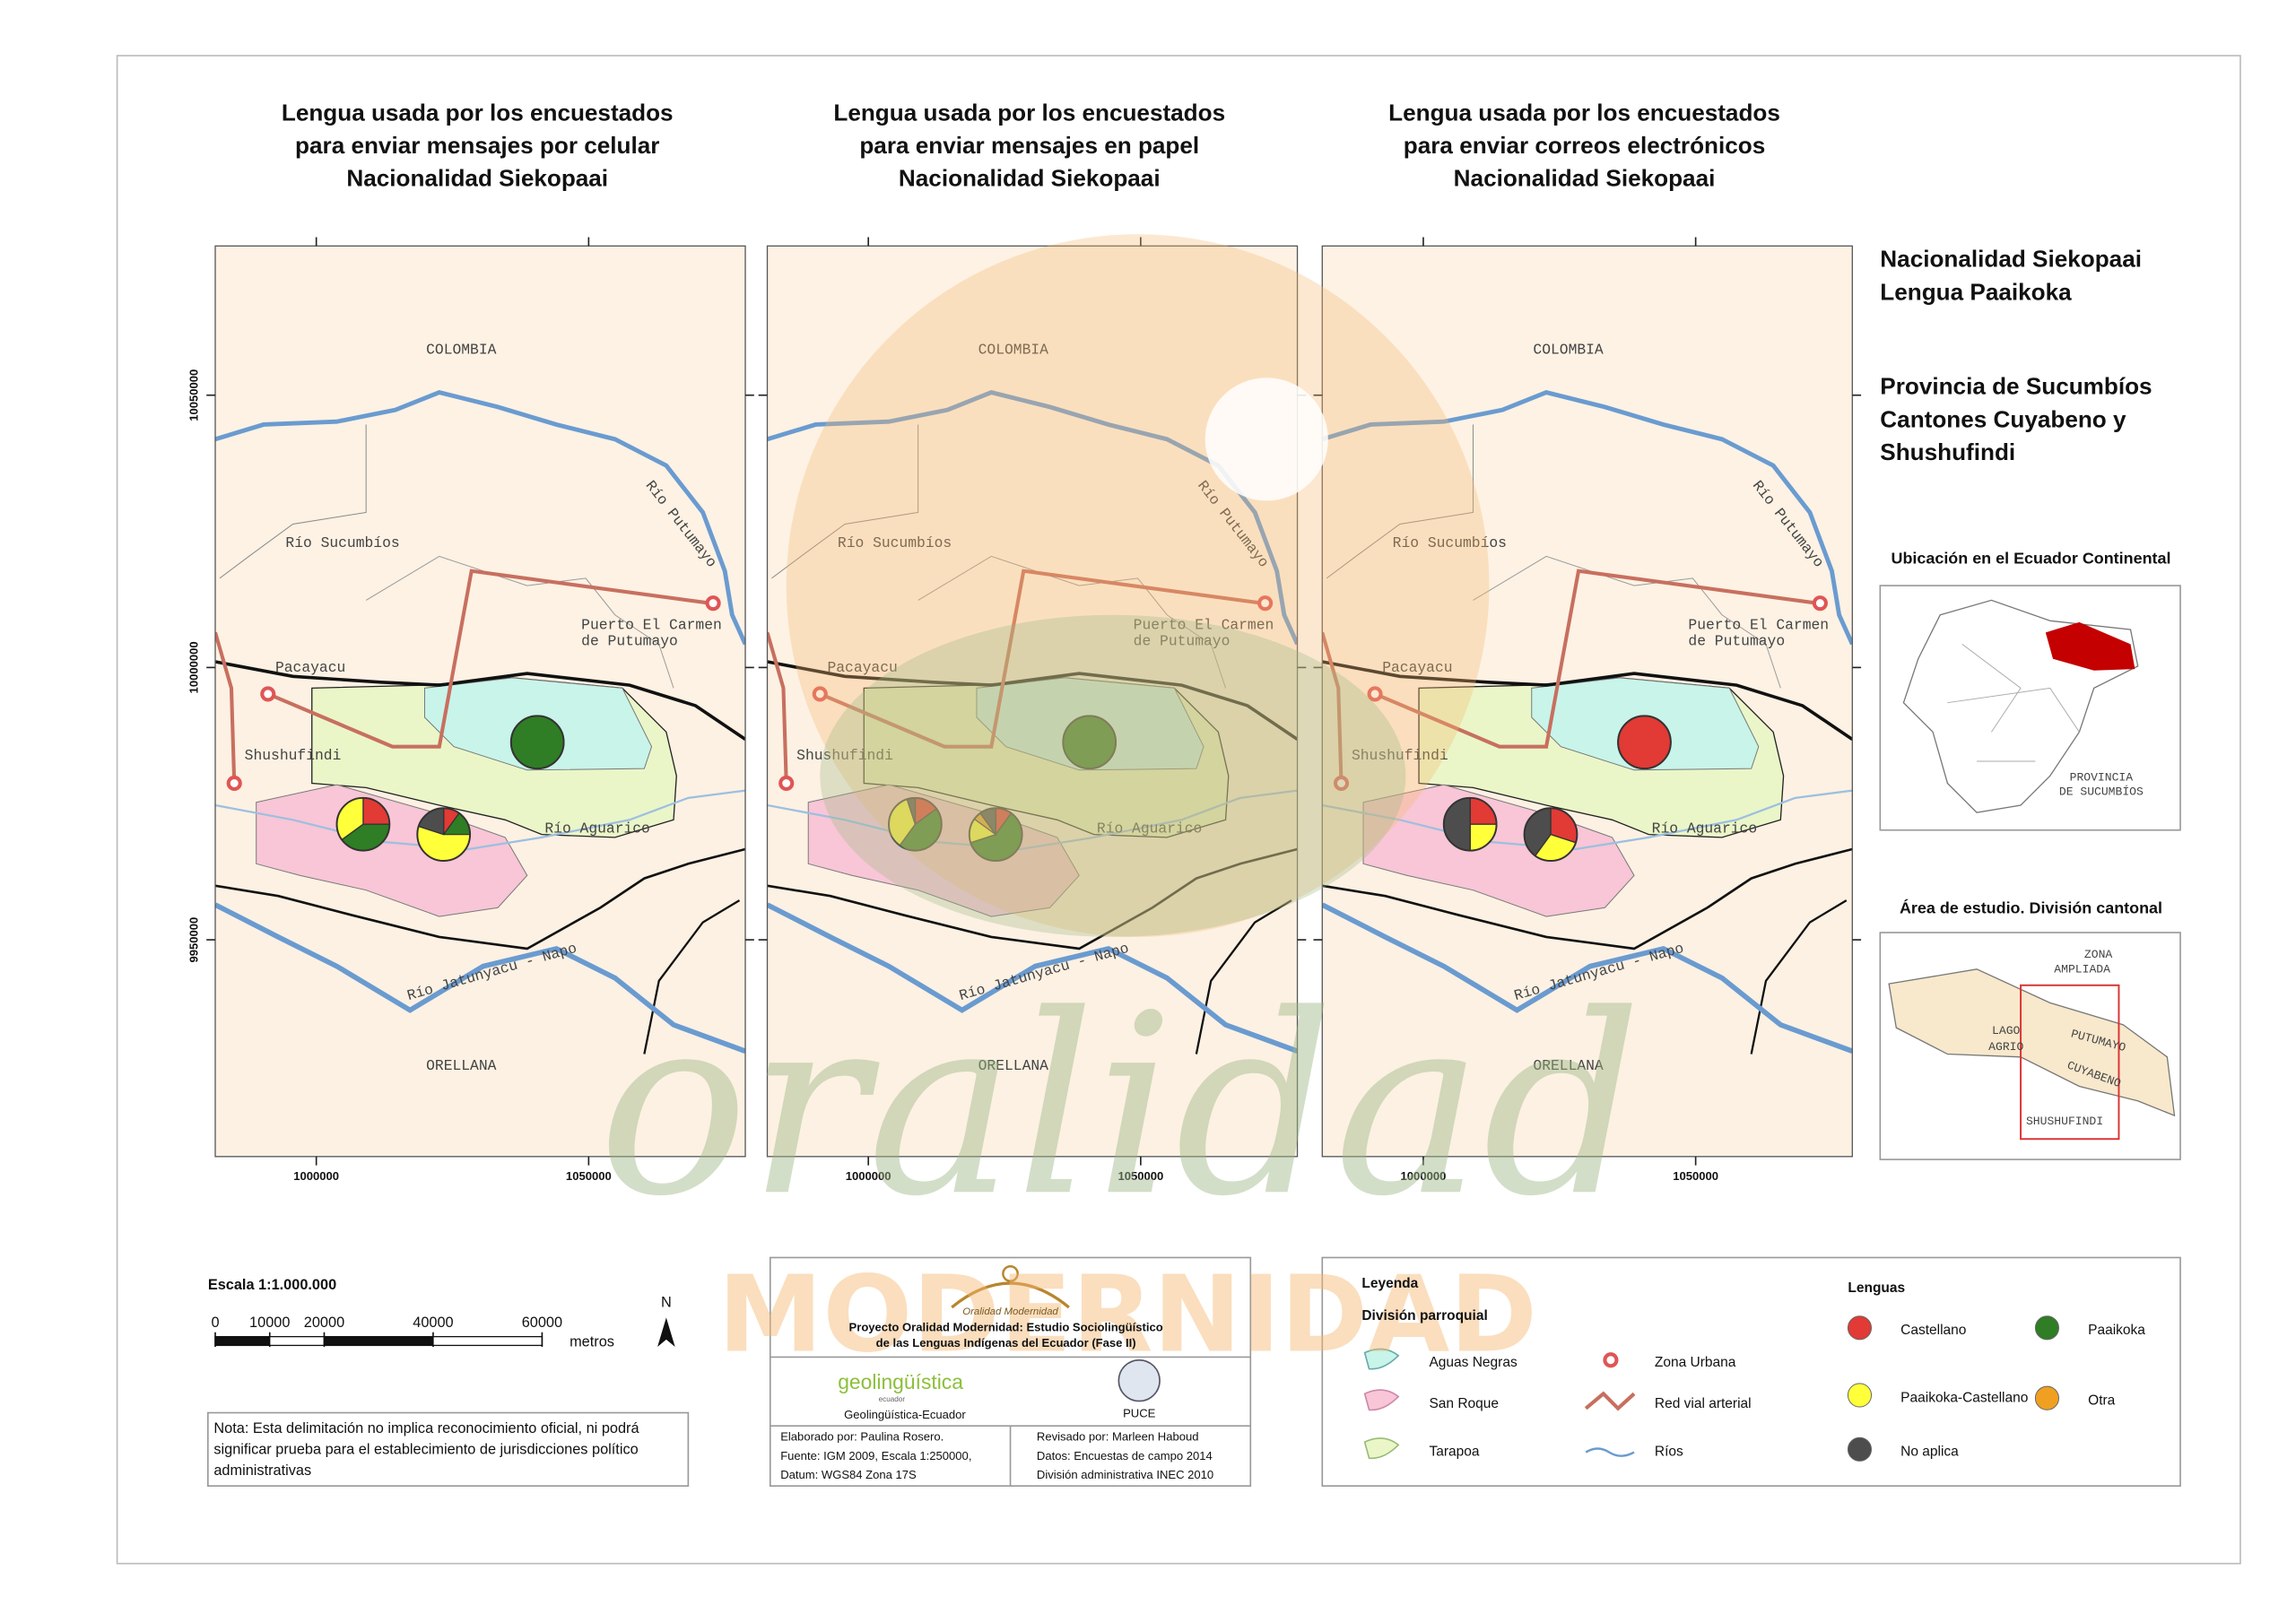 This screenshot has width=2296, height=1623. What do you see at coordinates (1010, 1421) in the screenshot?
I see `credits-dividers` at bounding box center [1010, 1421].